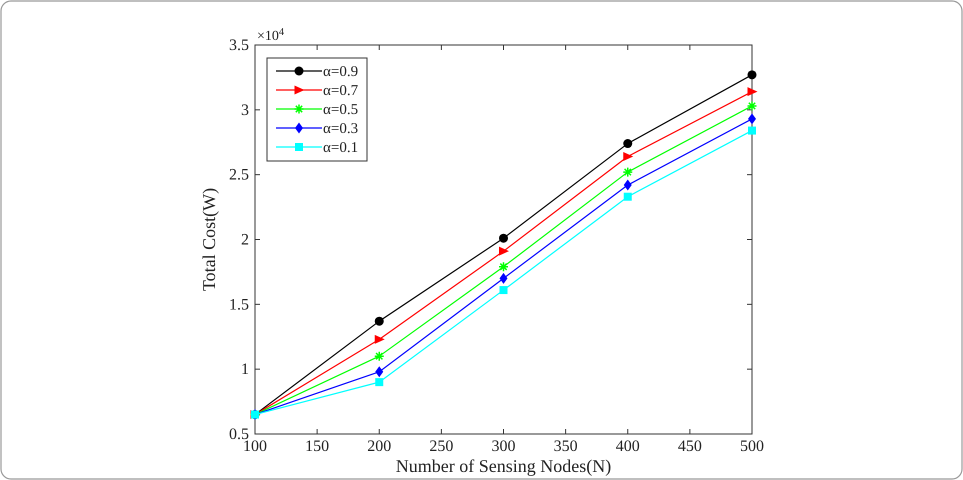 The height and width of the screenshot is (480, 963). Describe the element at coordinates (628, 446) in the screenshot. I see `x-tick-label: 400` at that location.